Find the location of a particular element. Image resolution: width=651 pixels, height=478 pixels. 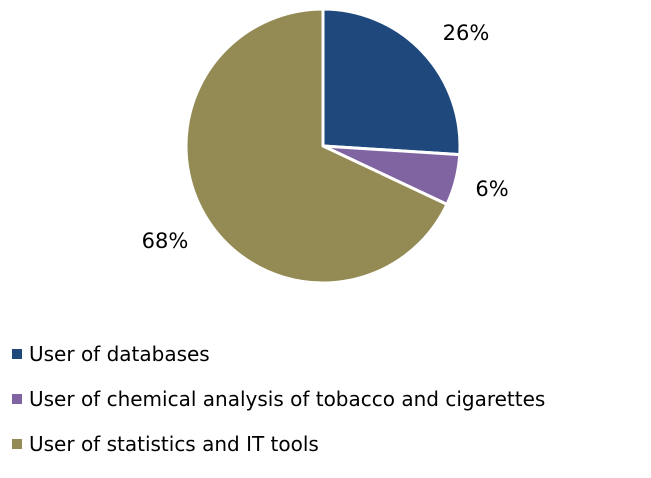

legend-item-statistics-it: User of statistics and IT tools is located at coordinates (329, 444).